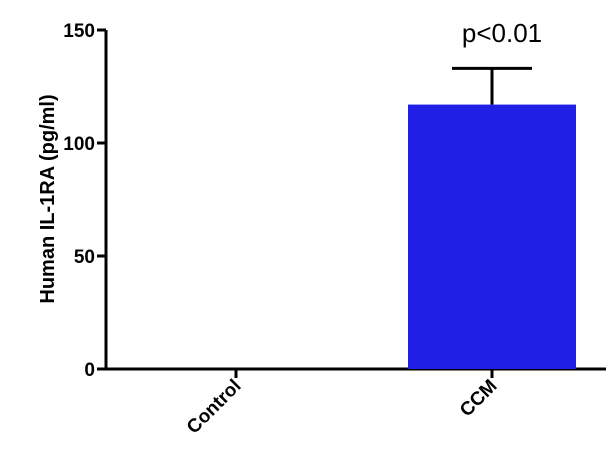 The image size is (608, 459). Describe the element at coordinates (478, 398) in the screenshot. I see `x-tick-label: CCM` at that location.